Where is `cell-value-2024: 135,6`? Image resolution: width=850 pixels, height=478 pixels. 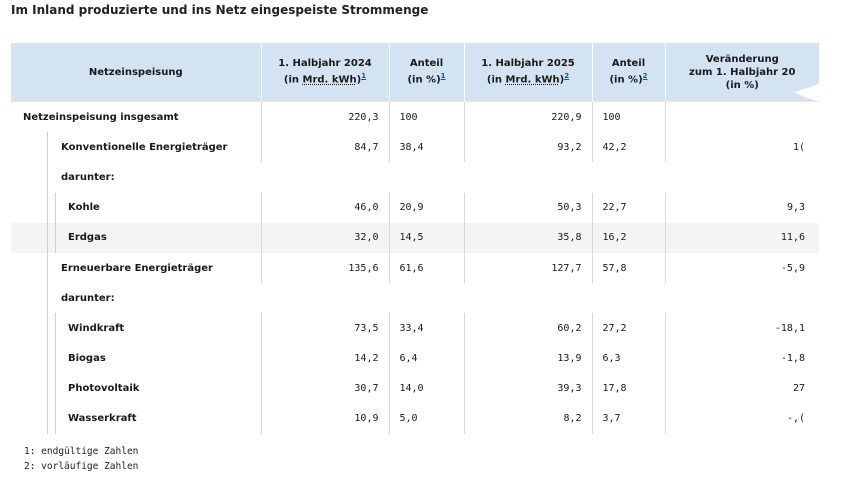
cell-value-2024: 135,6 is located at coordinates (324, 268).